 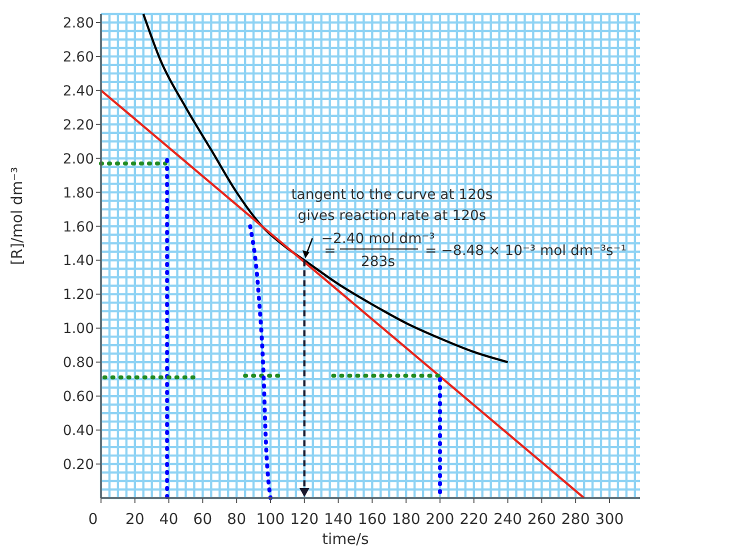 What do you see at coordinates (78, 91) in the screenshot?
I see `y-tick-label: 2.40` at bounding box center [78, 91].